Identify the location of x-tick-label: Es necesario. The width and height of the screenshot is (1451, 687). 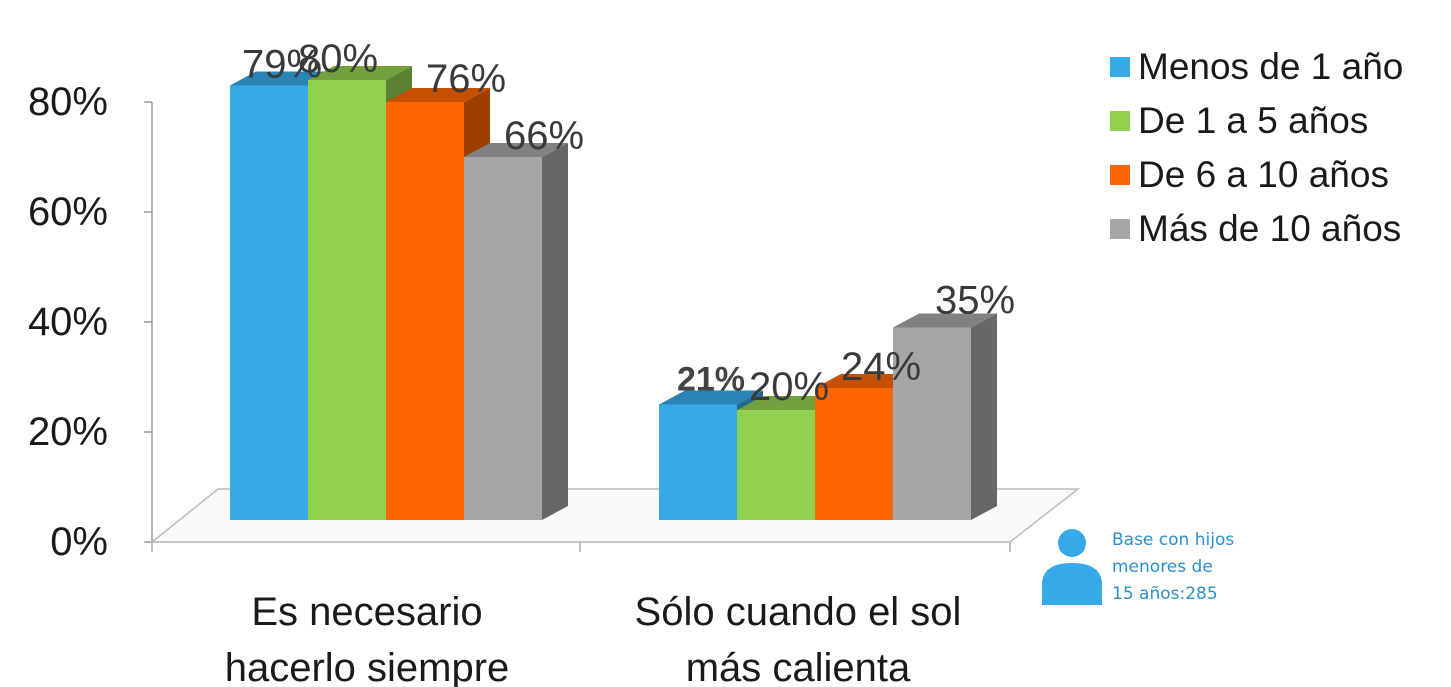
(366, 612).